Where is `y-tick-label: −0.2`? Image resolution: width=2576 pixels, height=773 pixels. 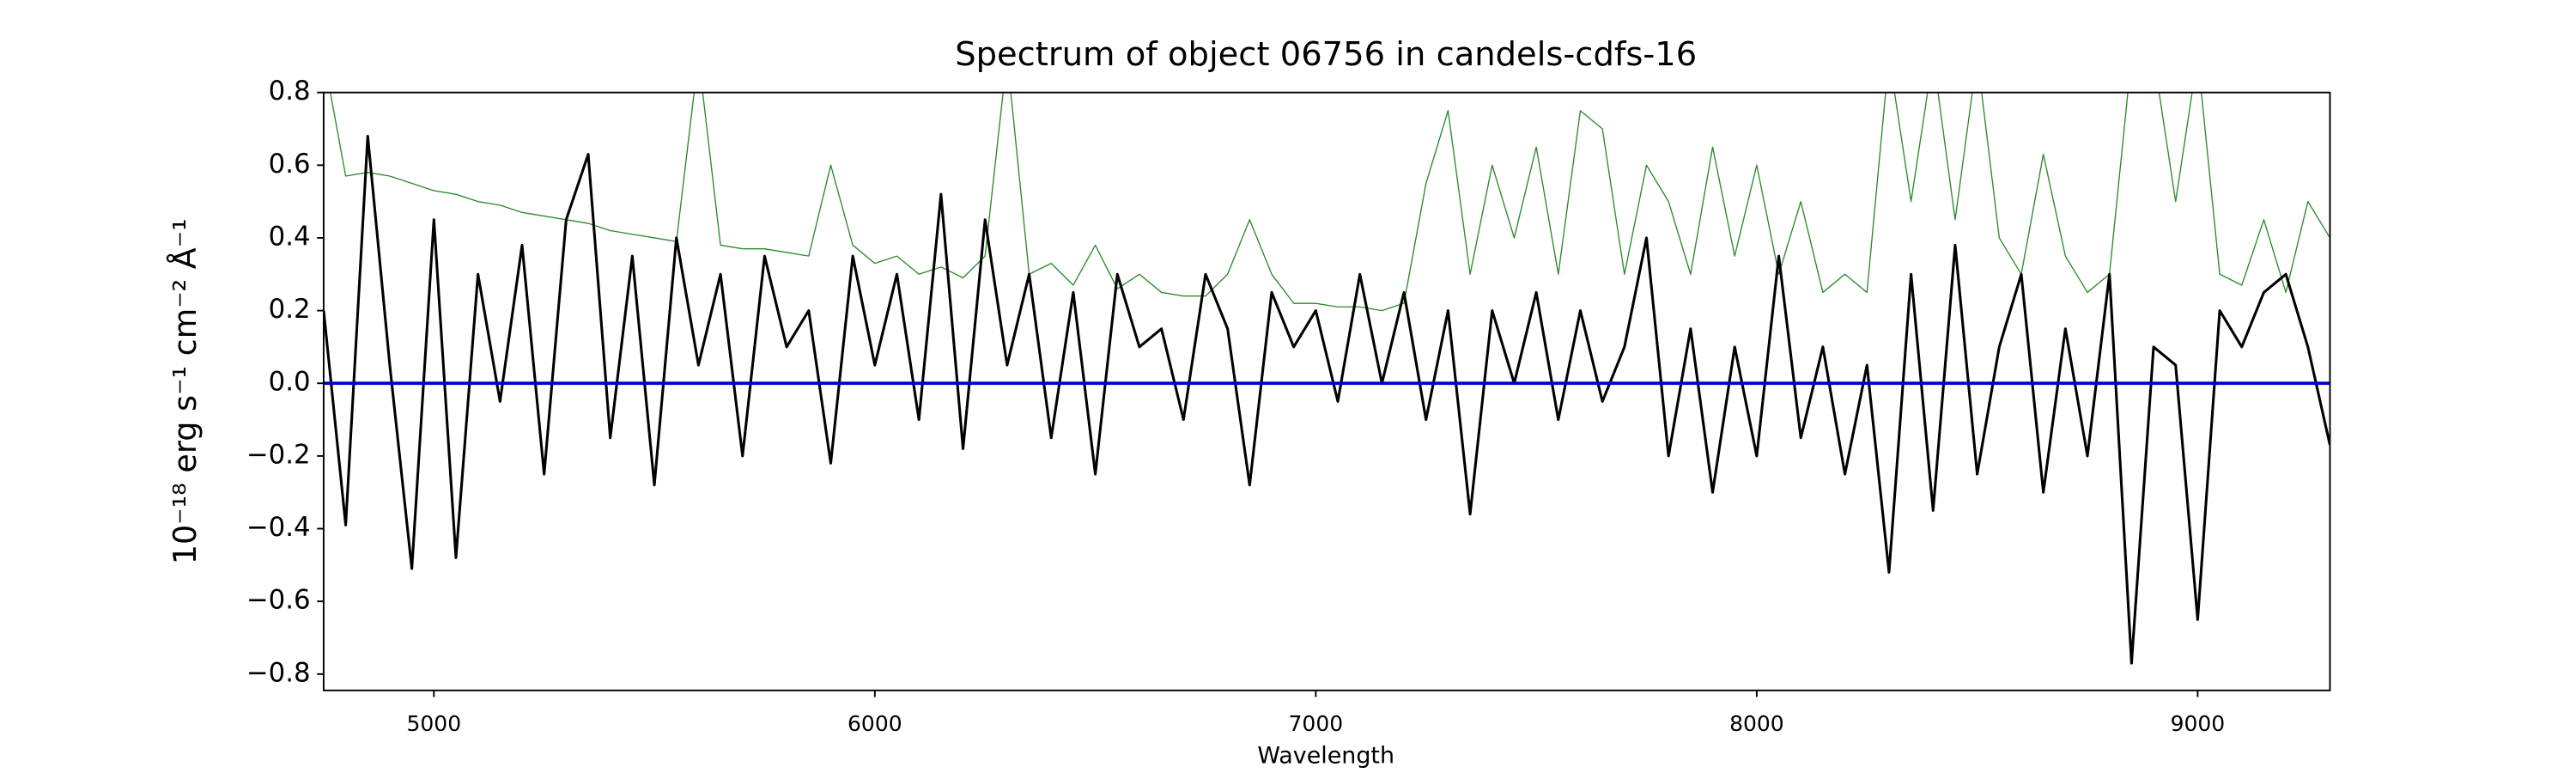 y-tick-label: −0.2 is located at coordinates (279, 454).